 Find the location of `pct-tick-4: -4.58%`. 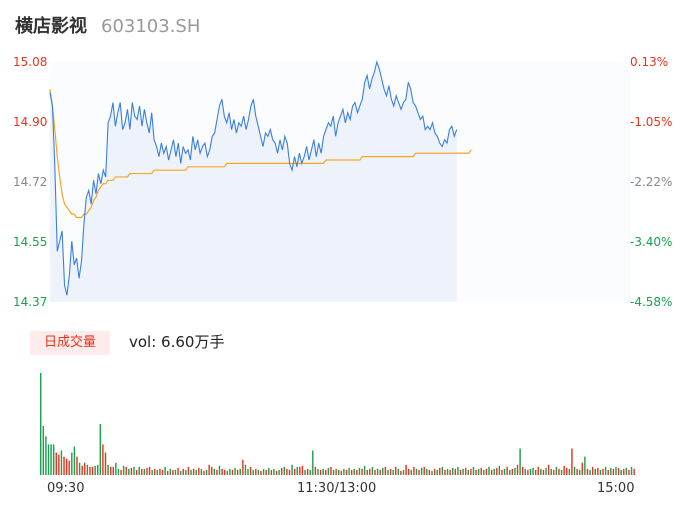

pct-tick-4: -4.58% is located at coordinates (651, 302).